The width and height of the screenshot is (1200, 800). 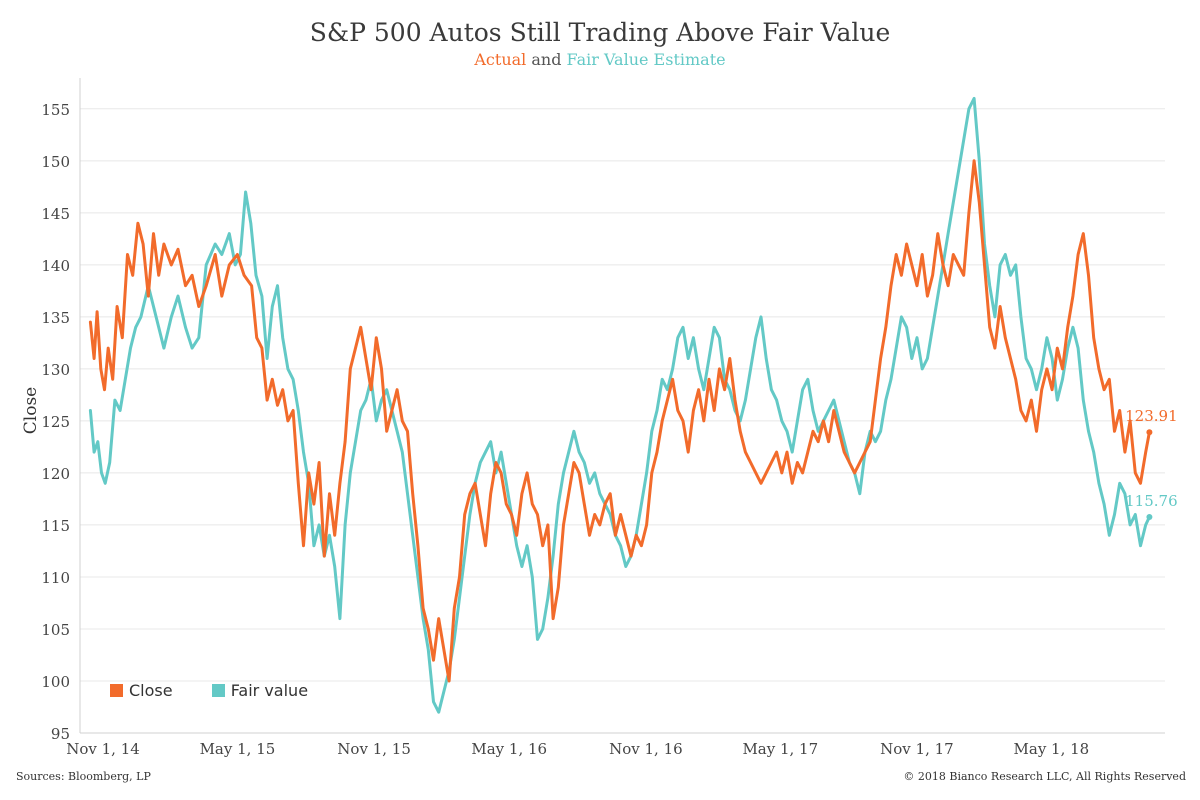 What do you see at coordinates (116, 690) in the screenshot?
I see `legend-swatch-close` at bounding box center [116, 690].